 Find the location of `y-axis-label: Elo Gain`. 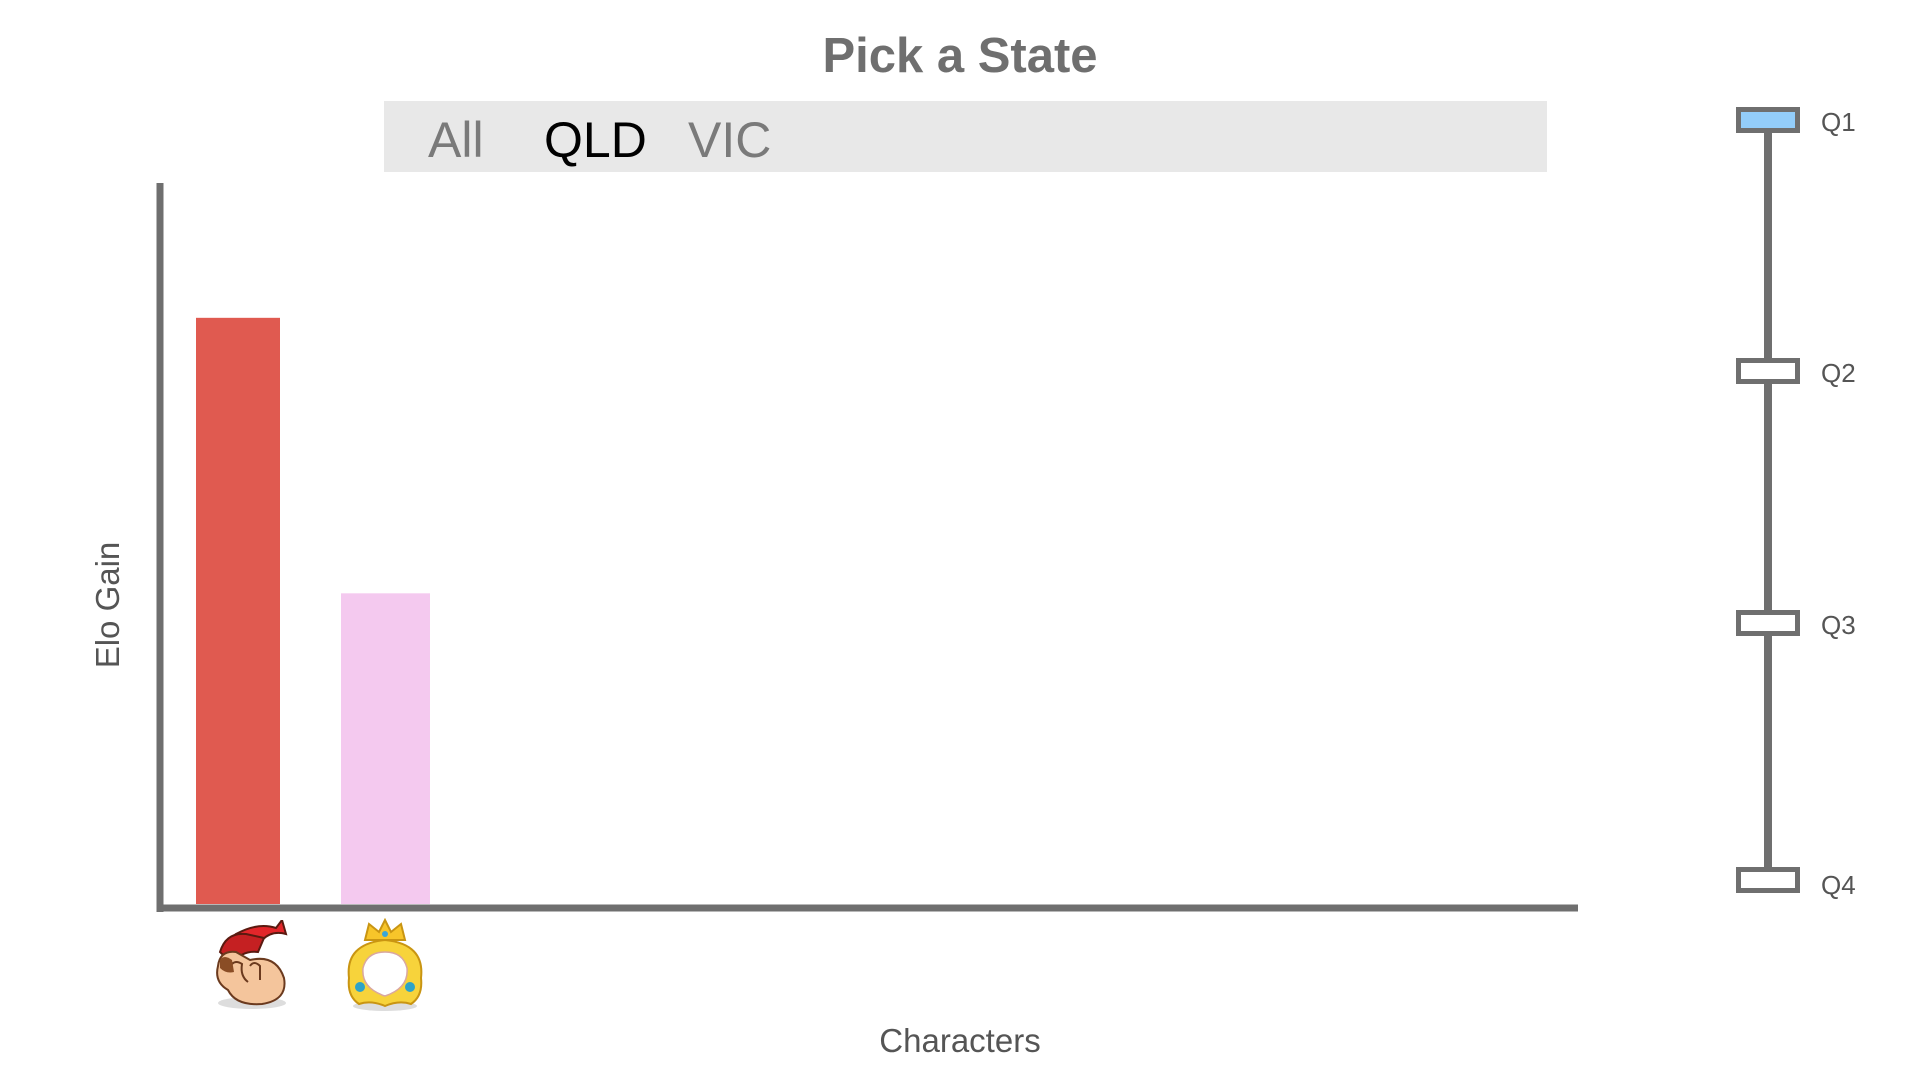

y-axis-label: Elo Gain is located at coordinates (107, 605).